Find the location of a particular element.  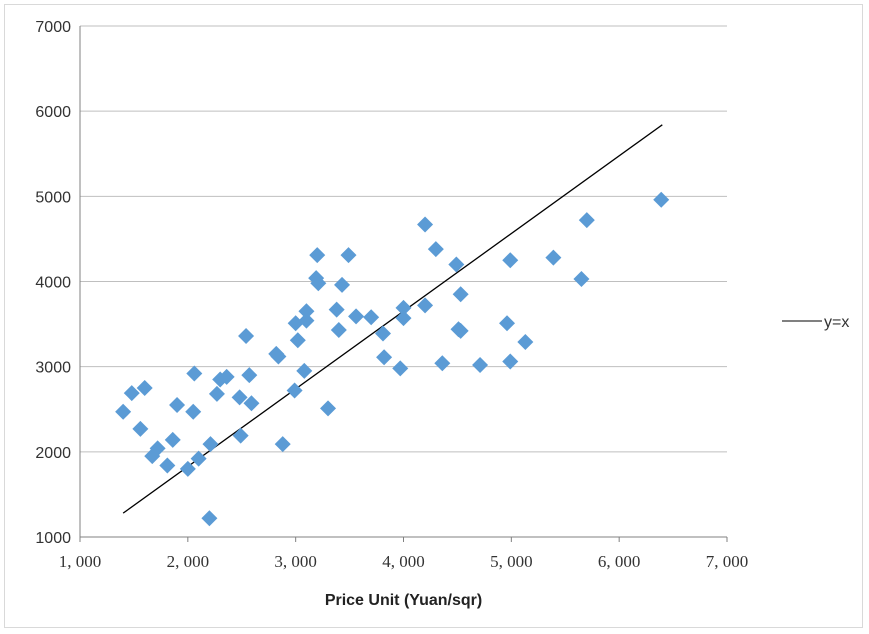

x-tick-label: 7, 000 is located at coordinates (727, 561).